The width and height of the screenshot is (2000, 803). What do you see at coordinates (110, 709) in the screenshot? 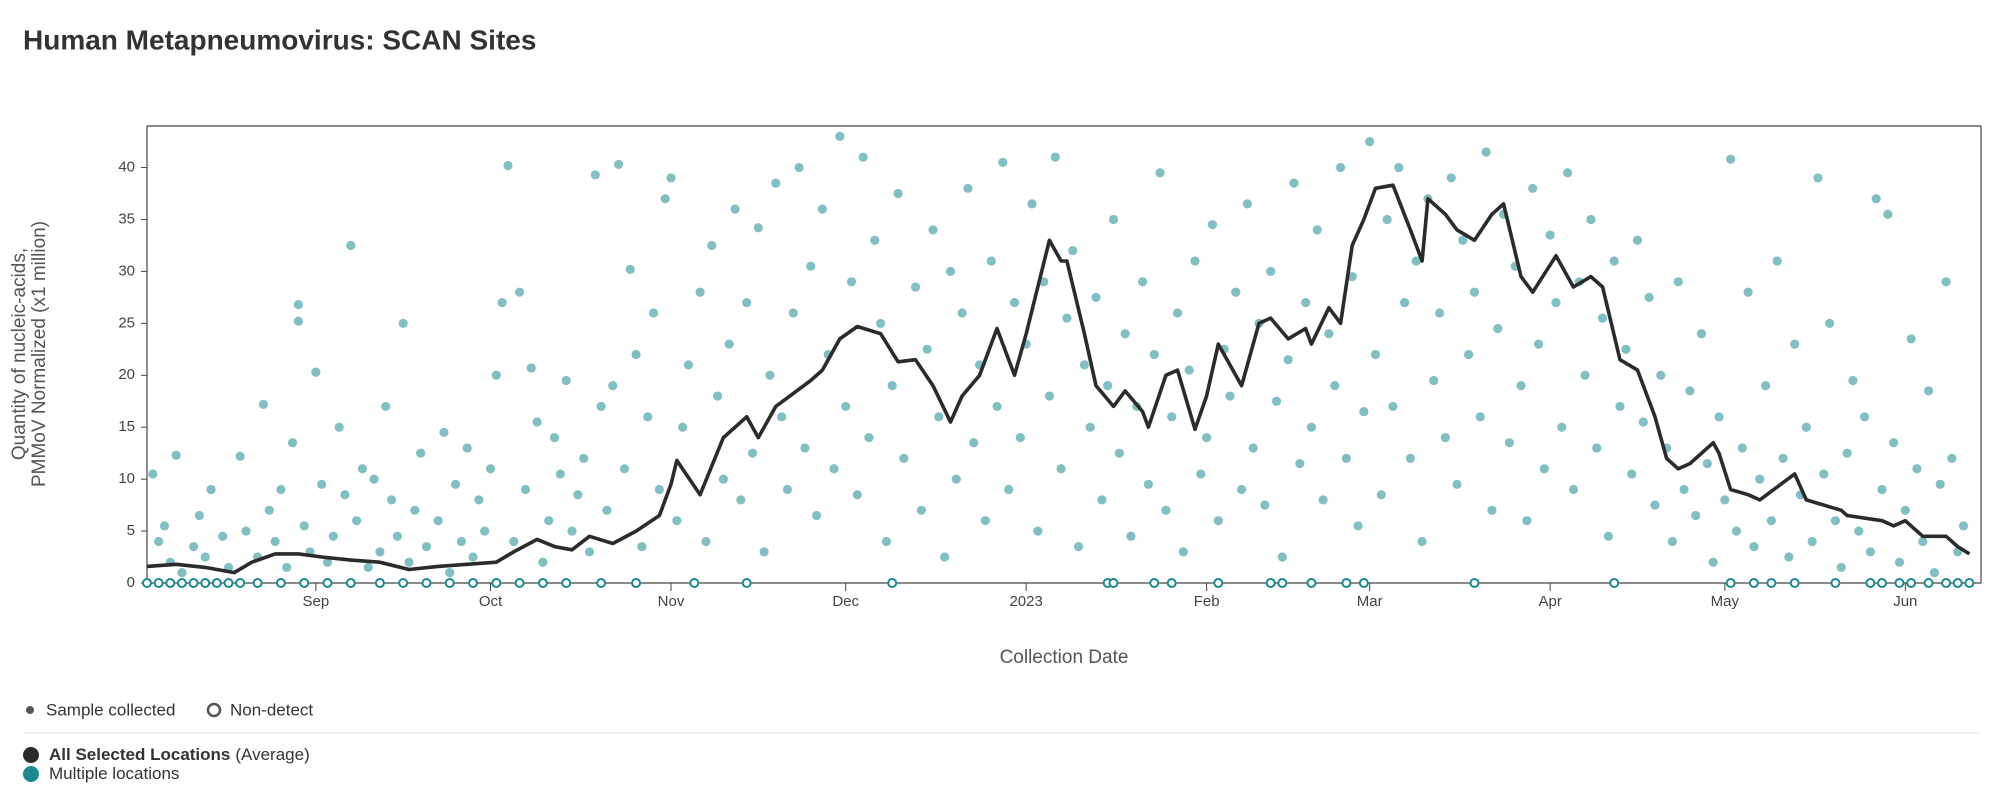
I see `legend-label: Sample collected` at bounding box center [110, 709].